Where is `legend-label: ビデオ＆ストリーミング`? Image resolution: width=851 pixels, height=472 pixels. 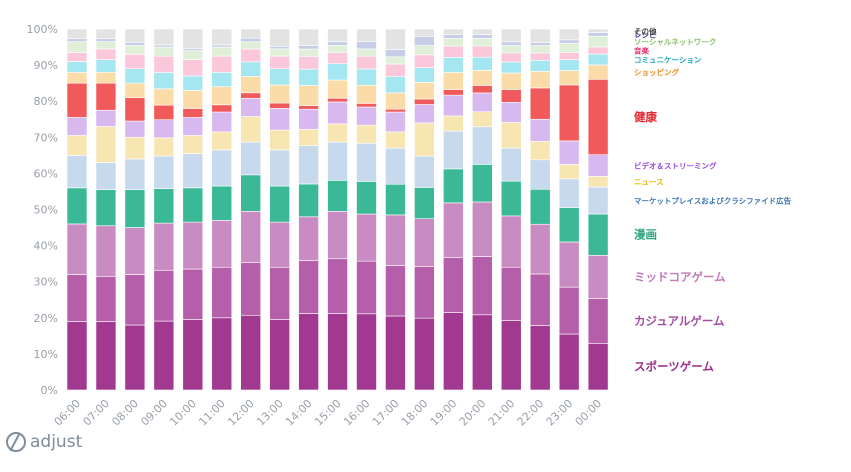
legend-label: ビデオ＆ストリーミング is located at coordinates (675, 165).